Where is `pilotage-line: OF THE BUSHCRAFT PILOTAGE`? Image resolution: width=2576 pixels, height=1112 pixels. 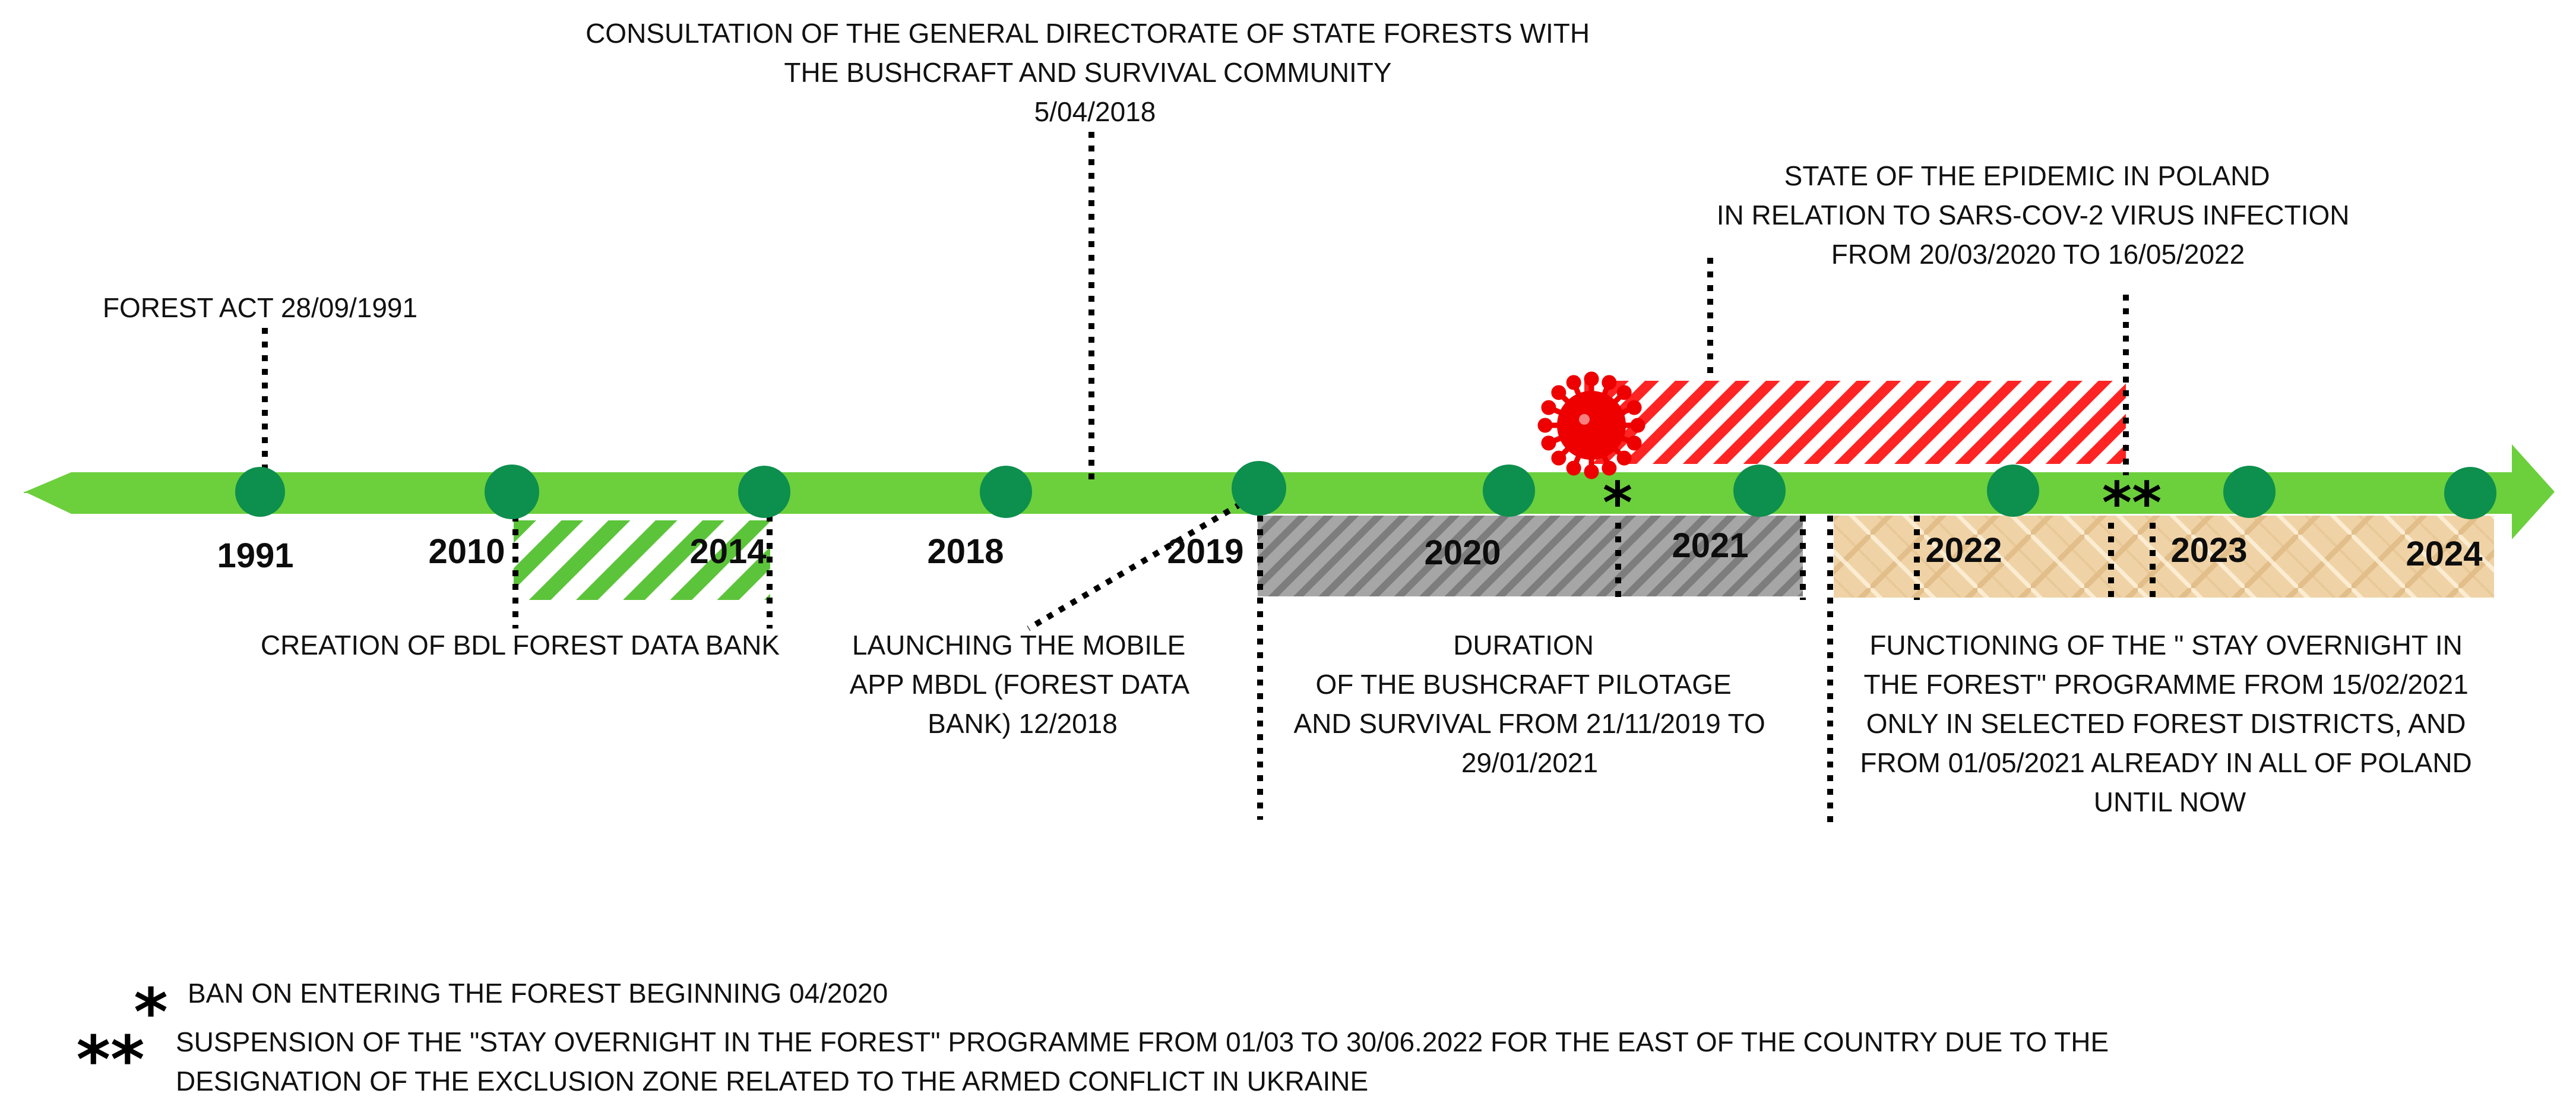 pilotage-line: OF THE BUSHCRAFT PILOTAGE is located at coordinates (1523, 684).